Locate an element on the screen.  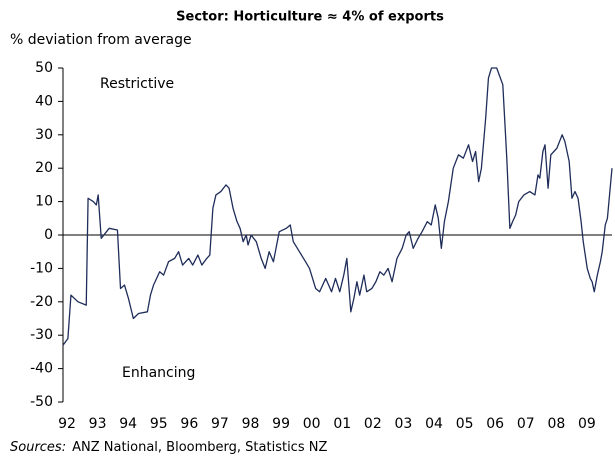
annotation: Restrictive is located at coordinates (137, 84).